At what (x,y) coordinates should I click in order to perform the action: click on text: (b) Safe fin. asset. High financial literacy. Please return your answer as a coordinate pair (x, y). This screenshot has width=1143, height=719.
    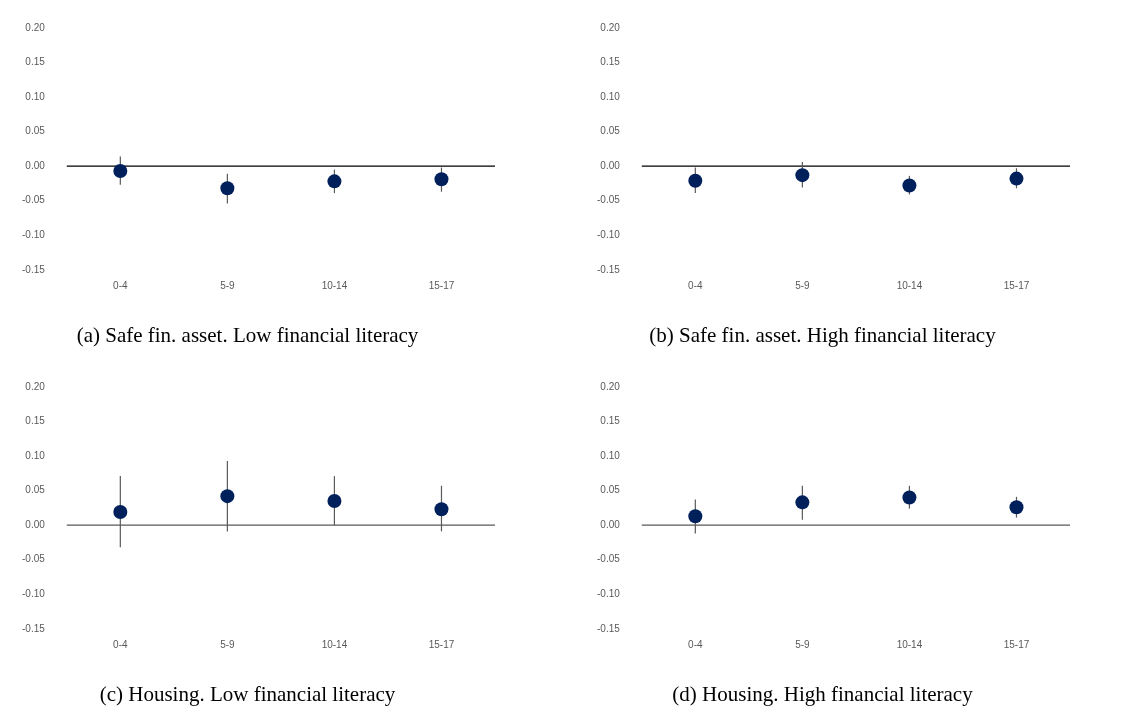
    Looking at the image, I should click on (823, 334).